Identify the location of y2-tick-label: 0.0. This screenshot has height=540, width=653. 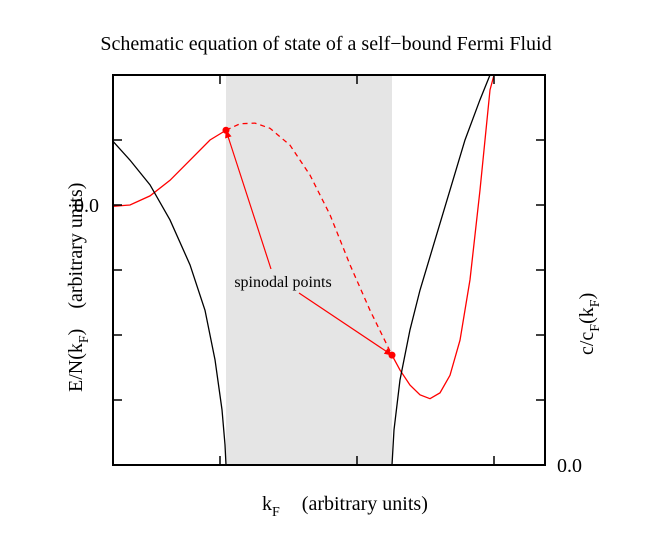
(569, 466).